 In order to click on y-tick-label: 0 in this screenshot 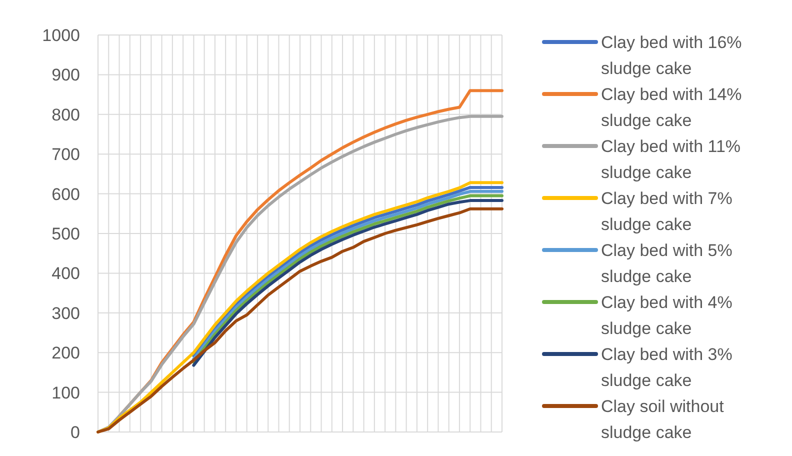, I will do `click(75, 432)`.